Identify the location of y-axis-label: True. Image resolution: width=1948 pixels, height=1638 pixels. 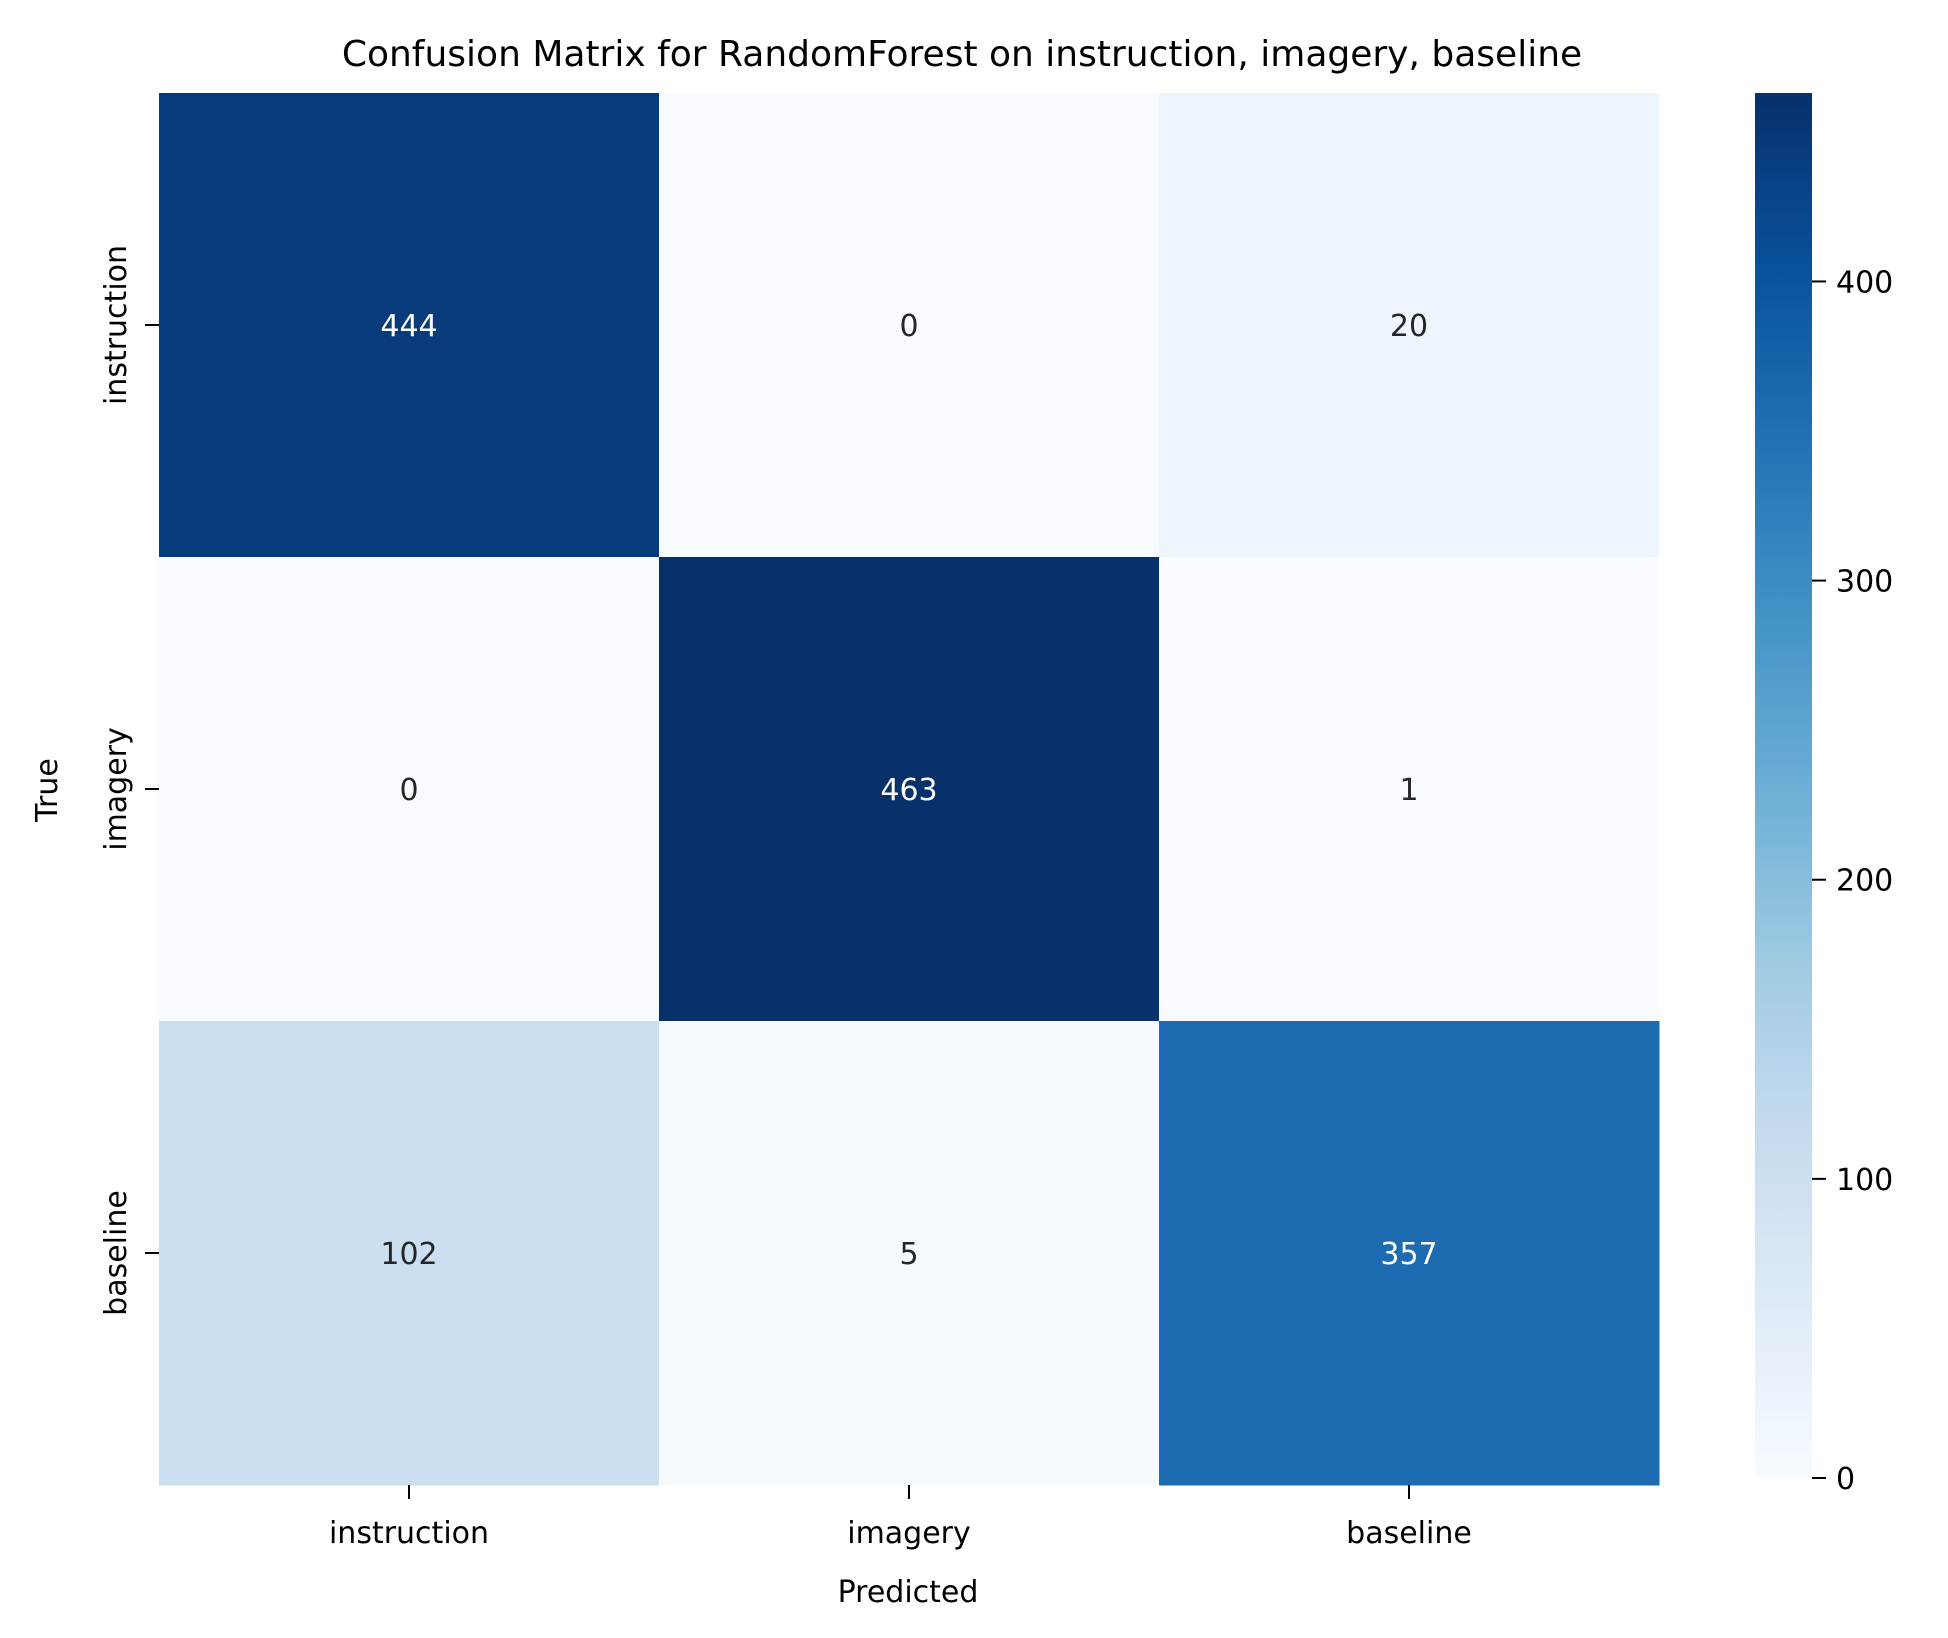
(47, 790).